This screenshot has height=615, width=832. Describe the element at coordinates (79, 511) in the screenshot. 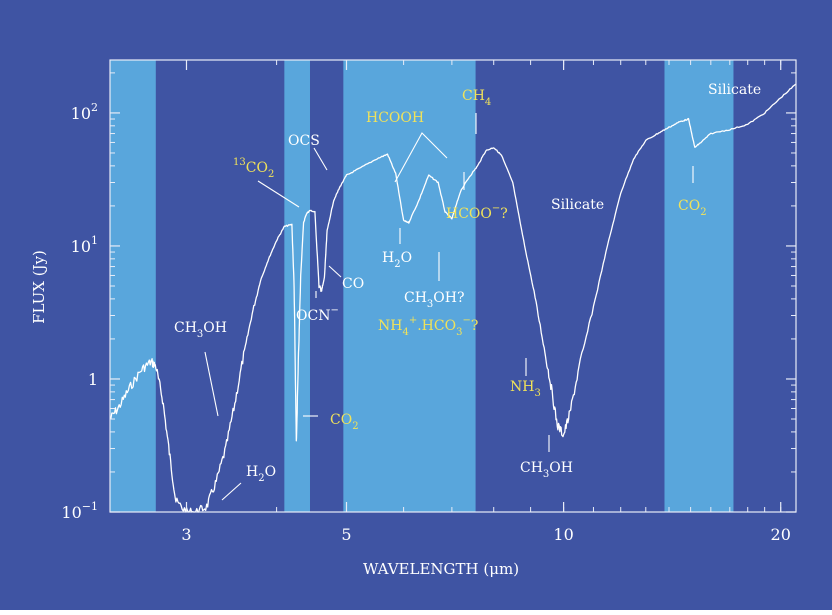

I see `y-tick-label: 10⁻¹` at that location.